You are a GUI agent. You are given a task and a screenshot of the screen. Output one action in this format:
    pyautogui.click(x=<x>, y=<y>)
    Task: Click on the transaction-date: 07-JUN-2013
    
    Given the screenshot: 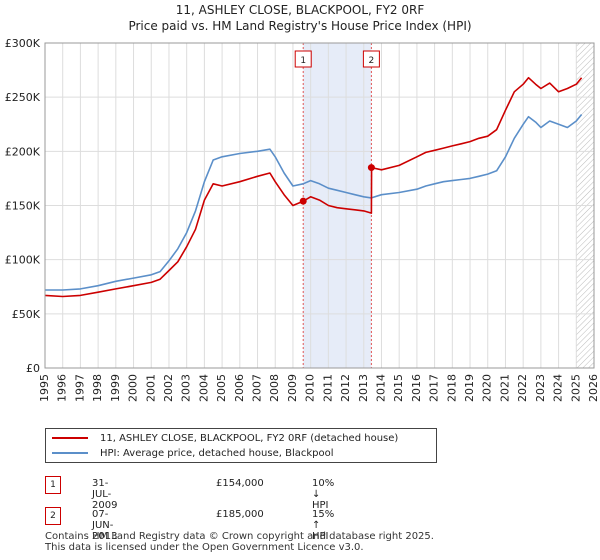 What is the action you would take?
    pyautogui.click(x=105, y=525)
    